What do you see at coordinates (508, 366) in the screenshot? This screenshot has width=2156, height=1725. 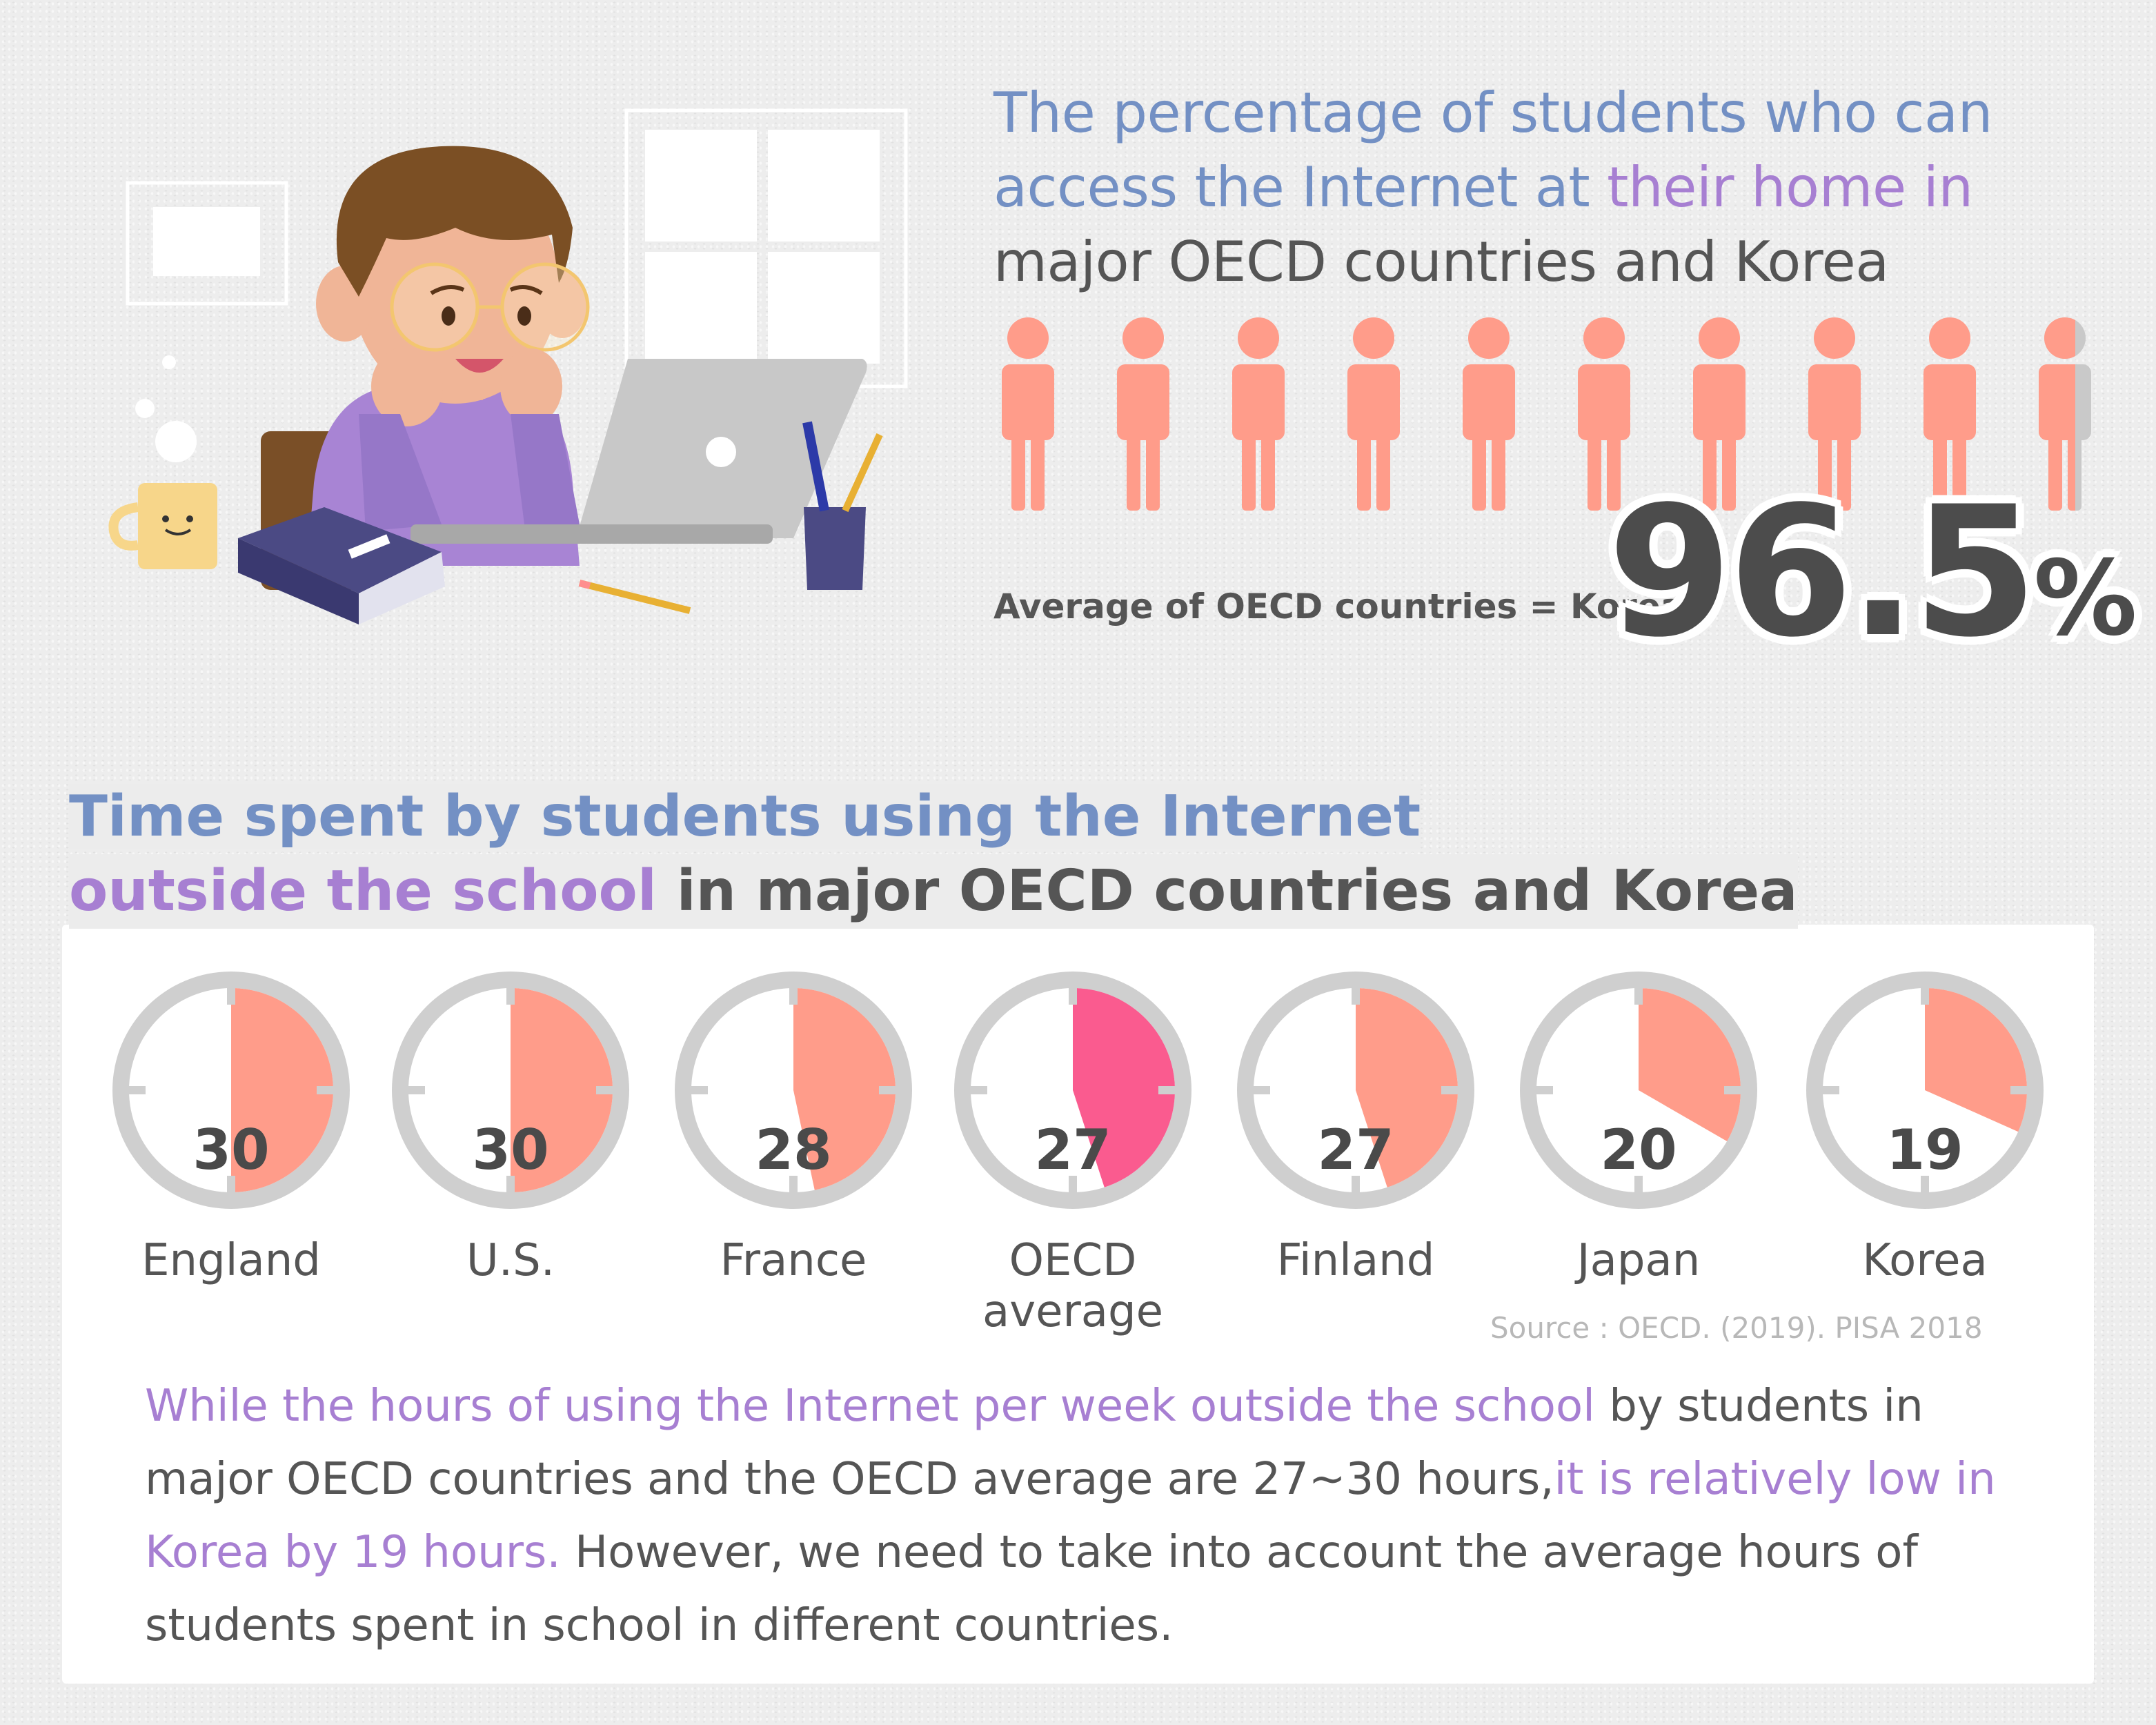 I see `student-laptop-illustration` at bounding box center [508, 366].